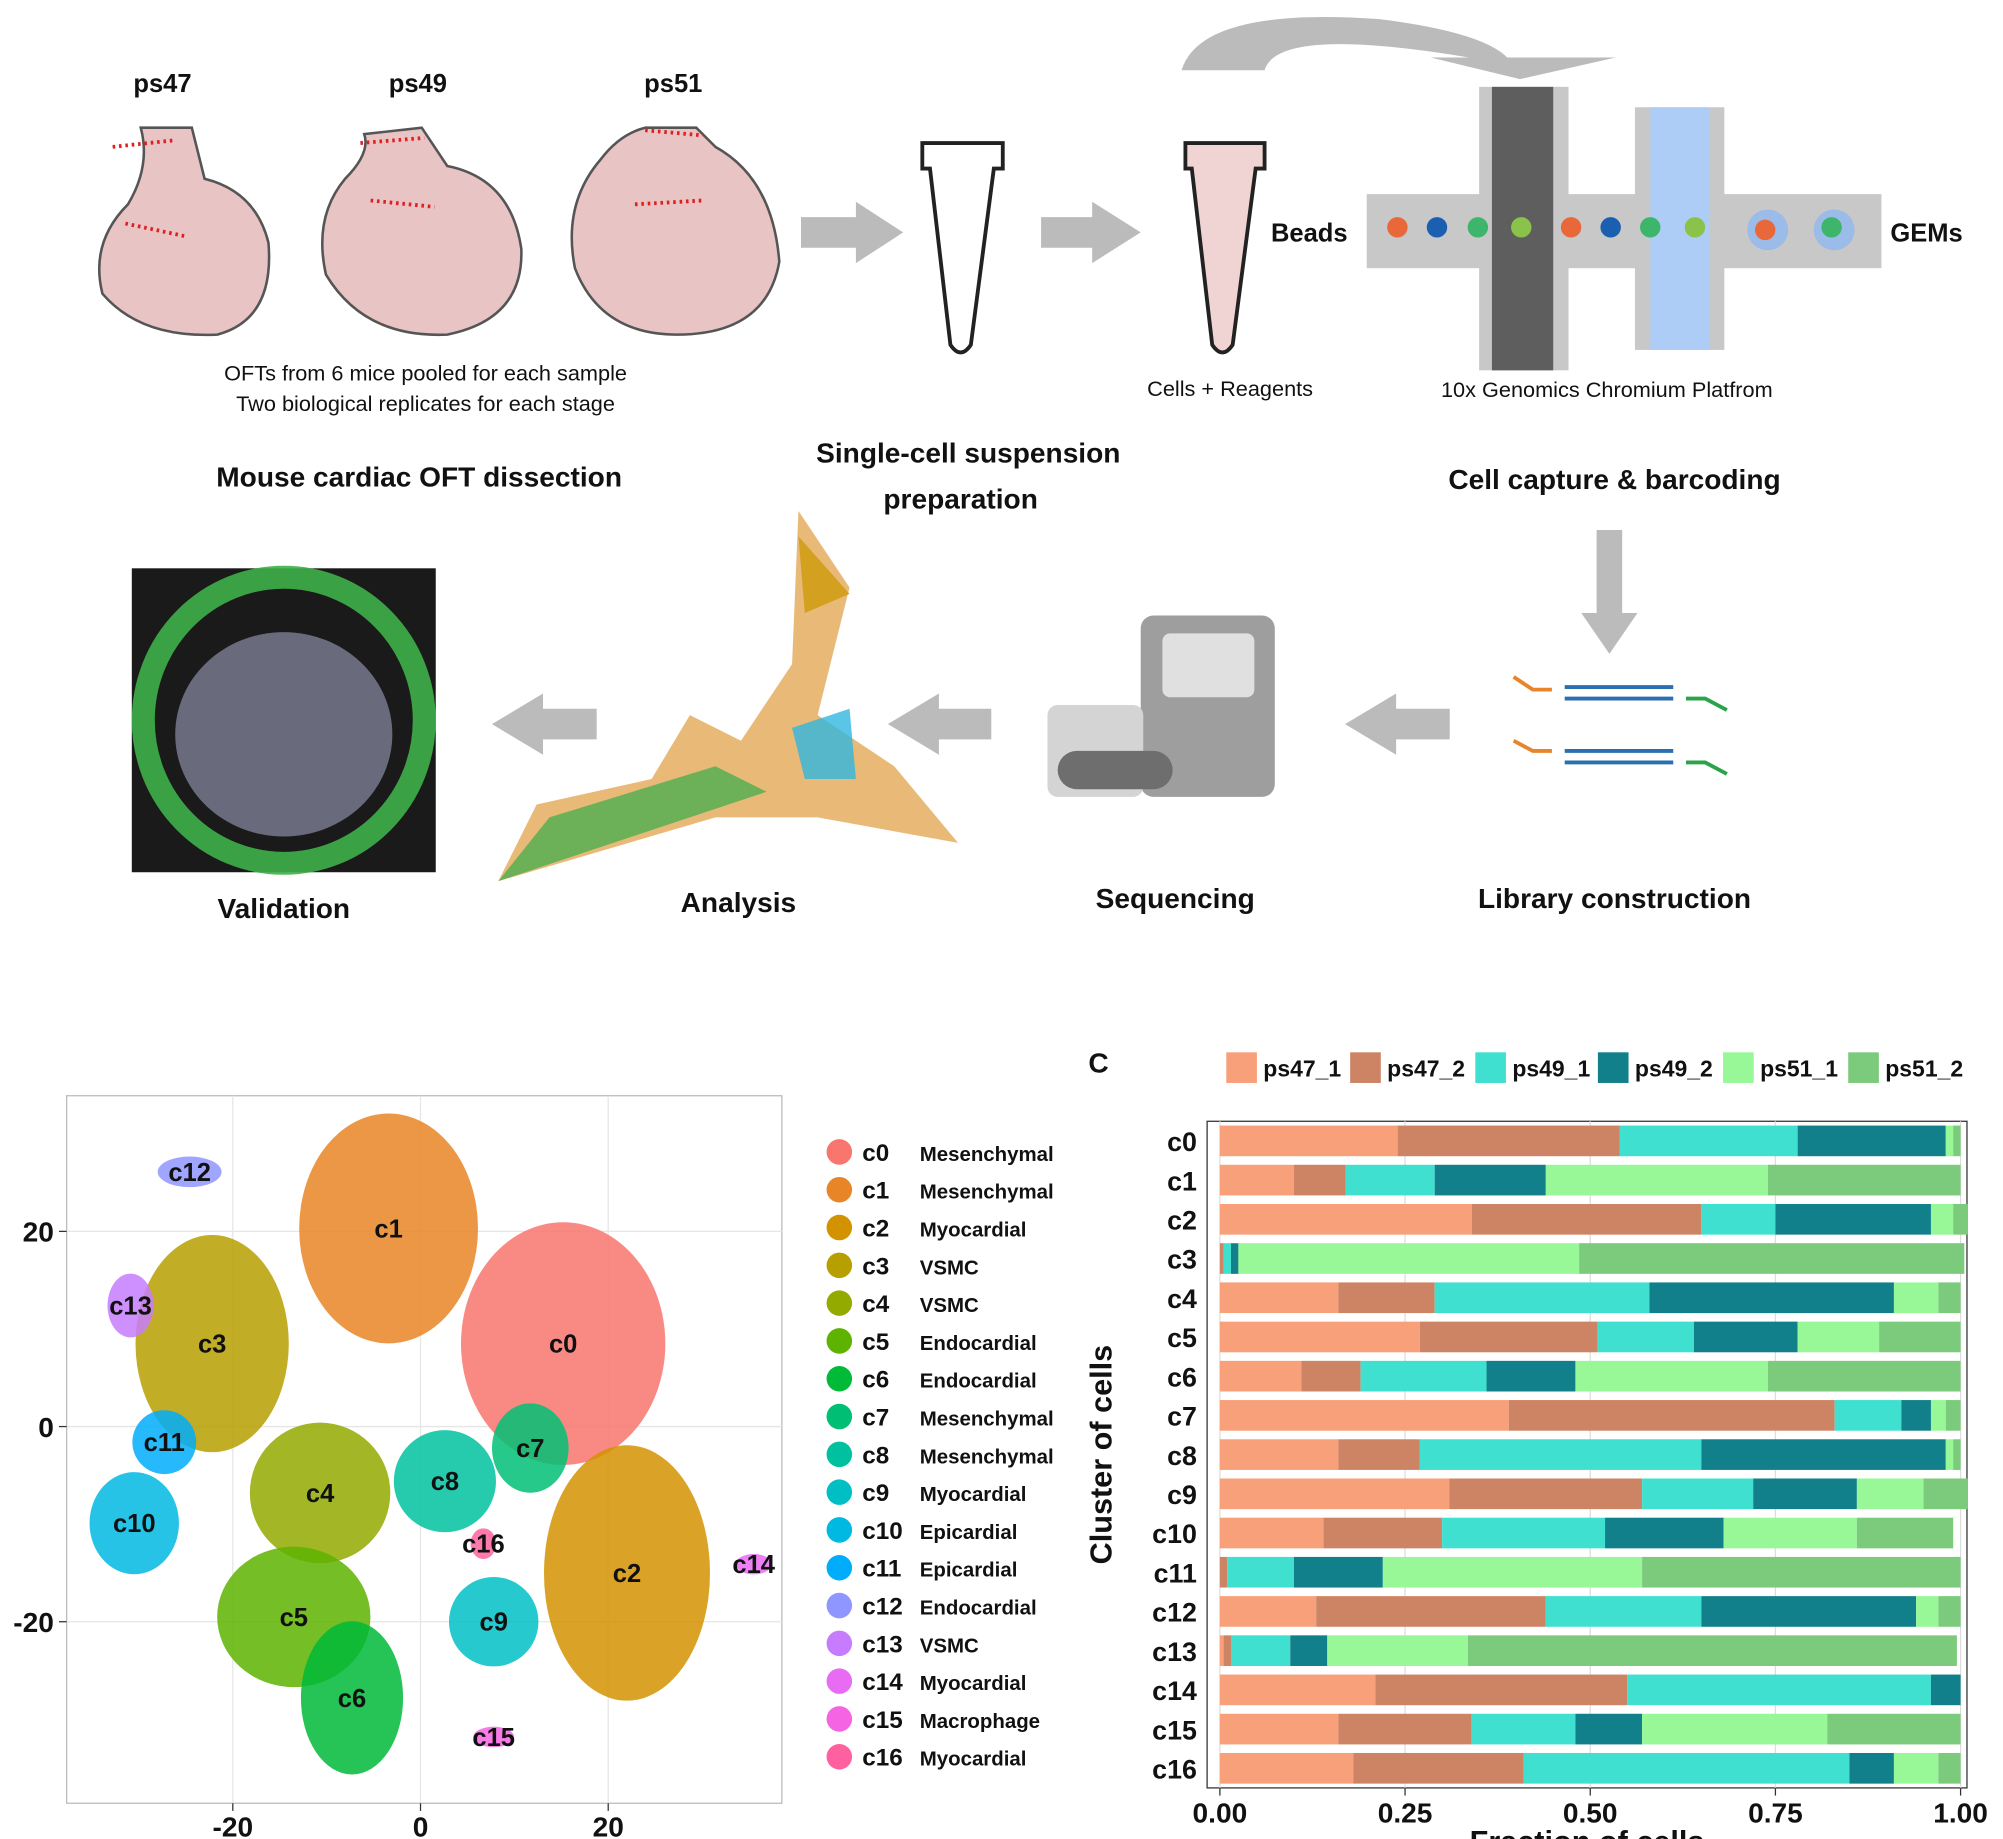 The height and width of the screenshot is (1839, 2003). Describe the element at coordinates (1098, 1063) in the screenshot. I see `panel-label: C` at that location.